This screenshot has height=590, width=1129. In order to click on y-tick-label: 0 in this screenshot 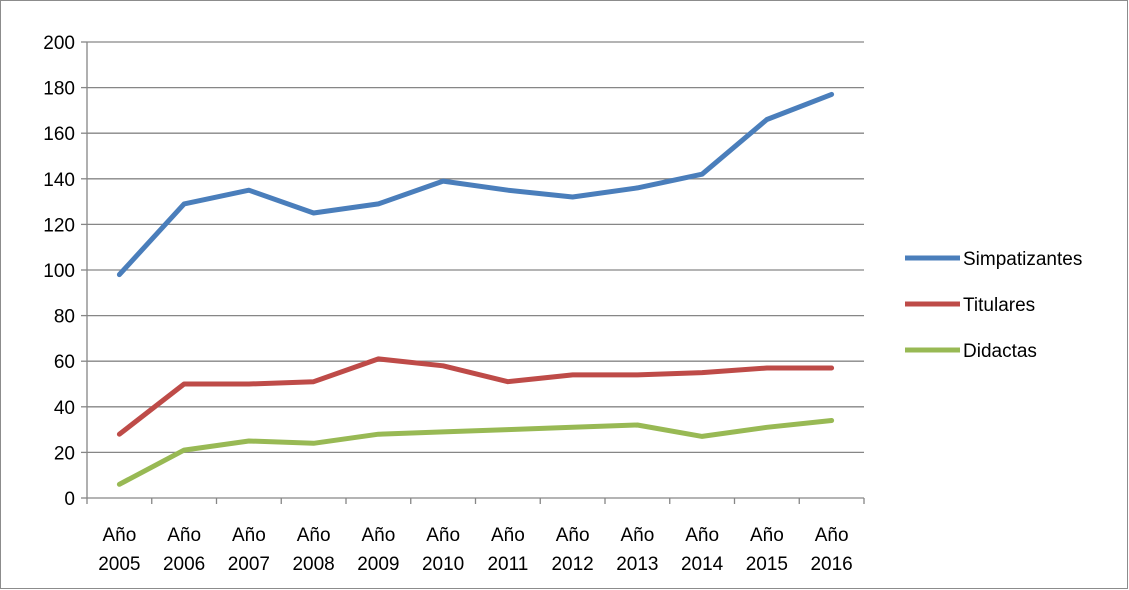, I will do `click(69, 499)`.